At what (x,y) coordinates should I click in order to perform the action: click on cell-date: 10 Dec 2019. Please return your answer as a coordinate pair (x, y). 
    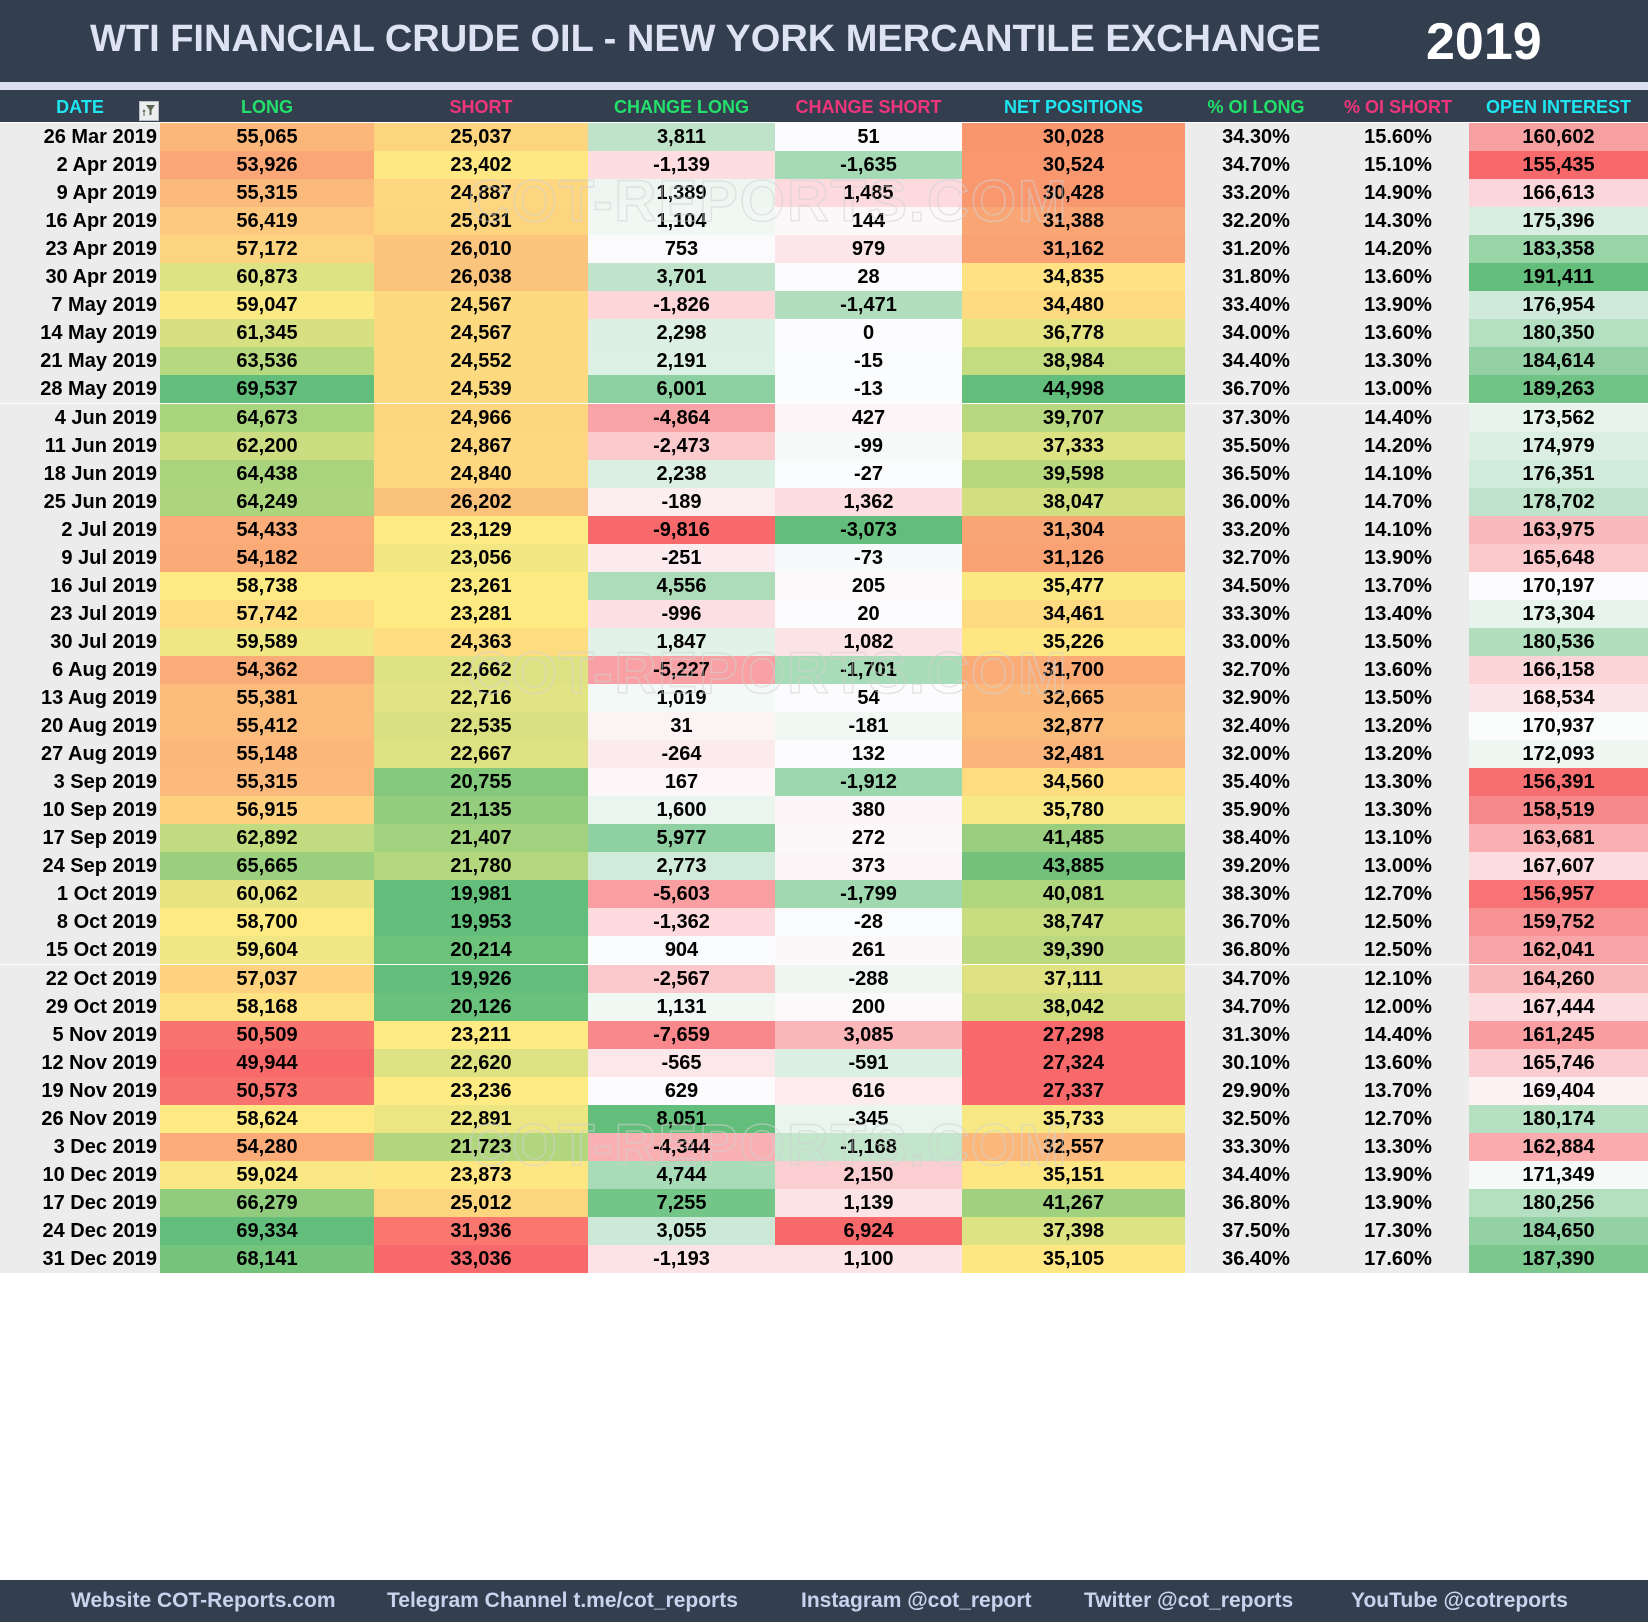
    Looking at the image, I should click on (80, 1174).